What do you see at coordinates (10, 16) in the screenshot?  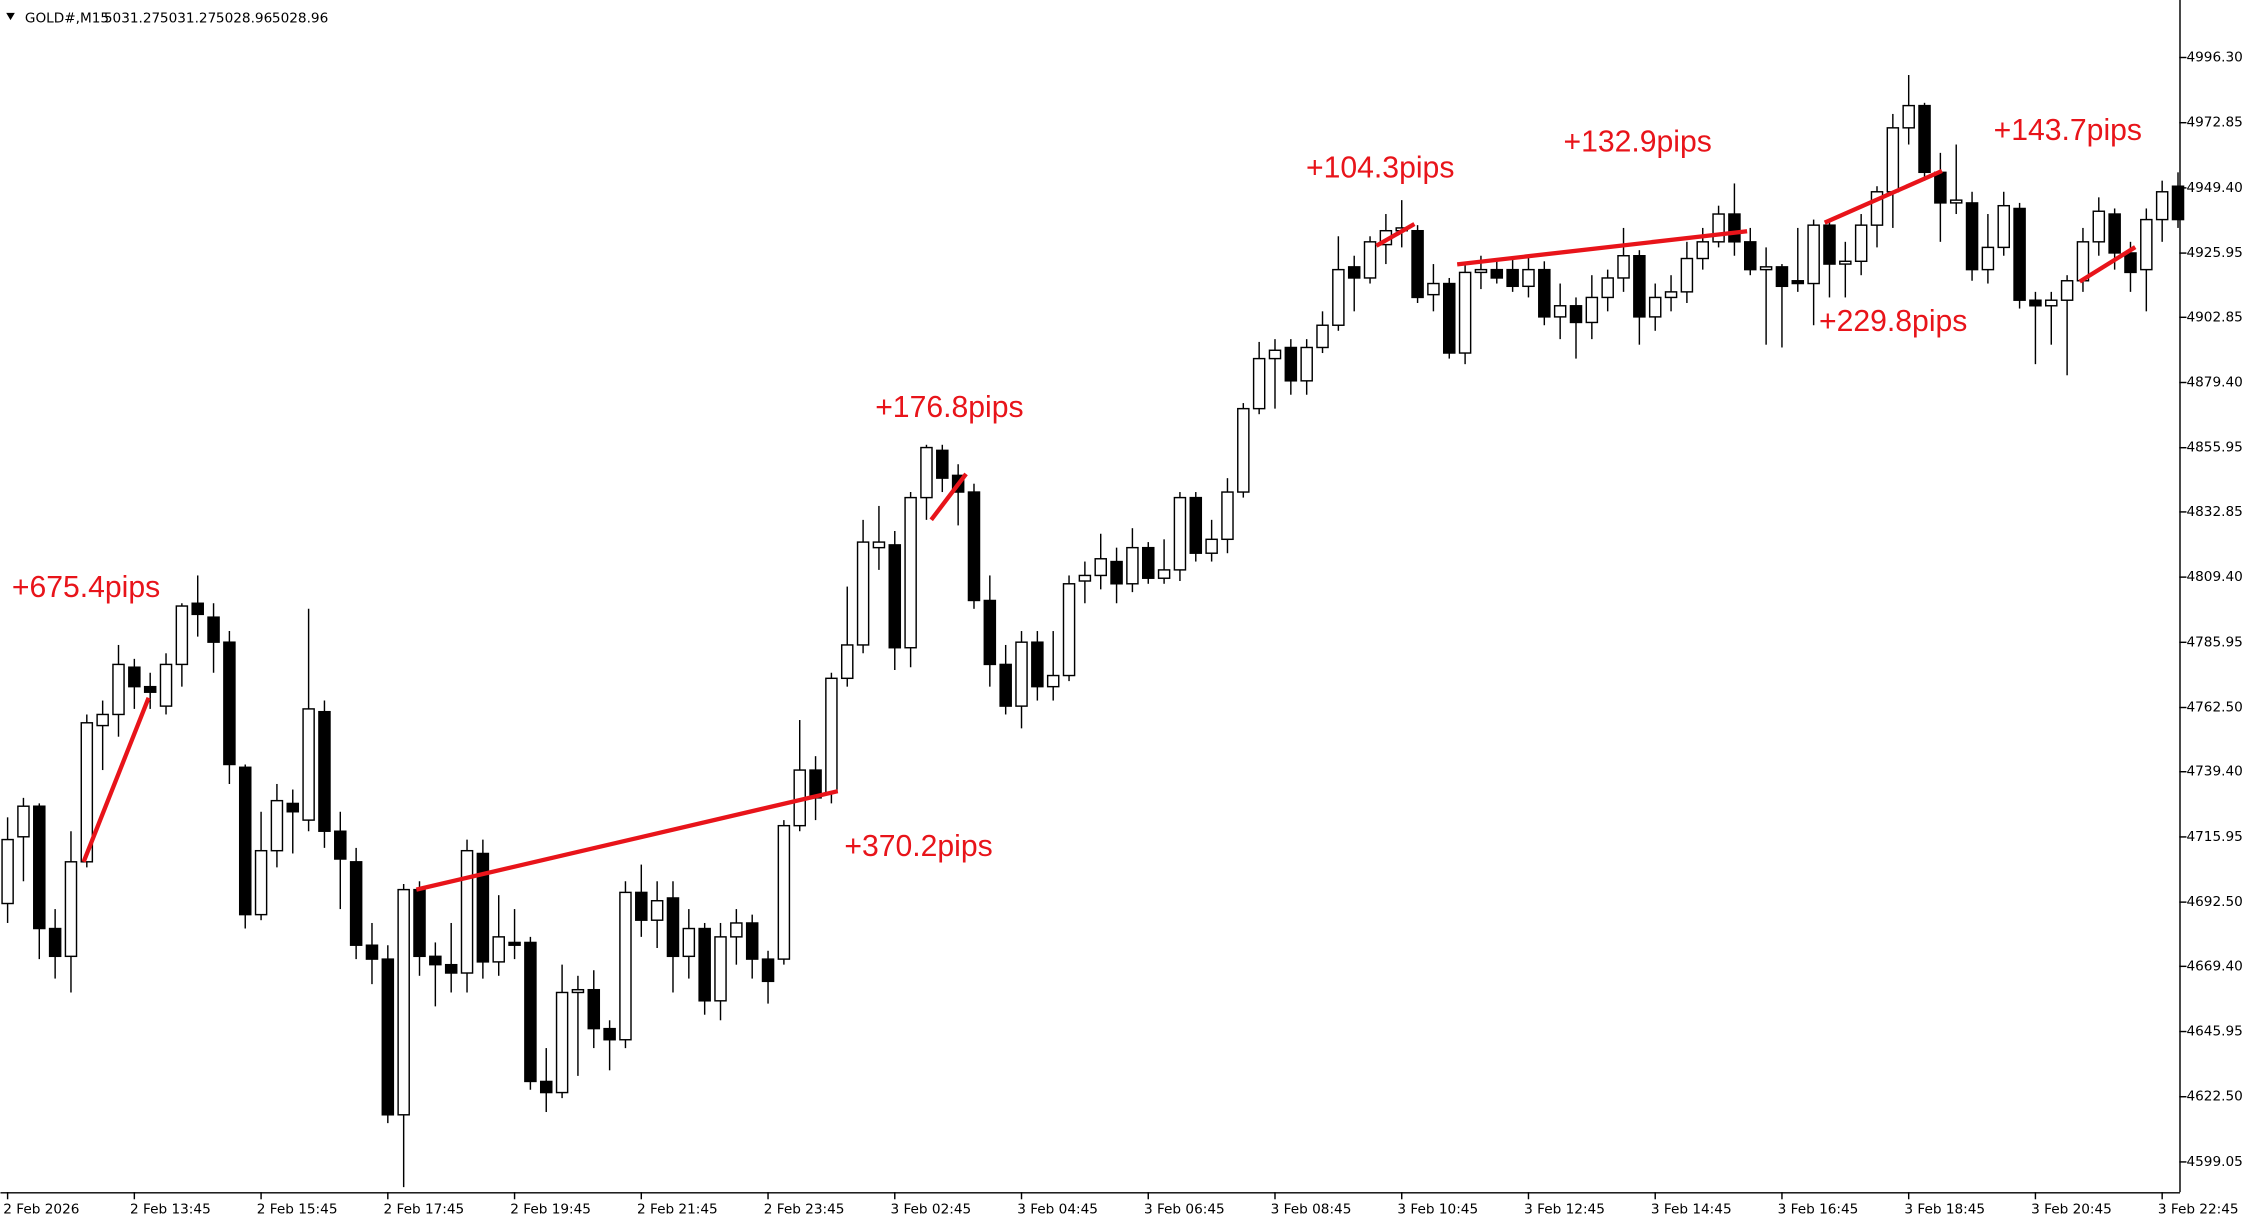 I see `menu-triangle` at bounding box center [10, 16].